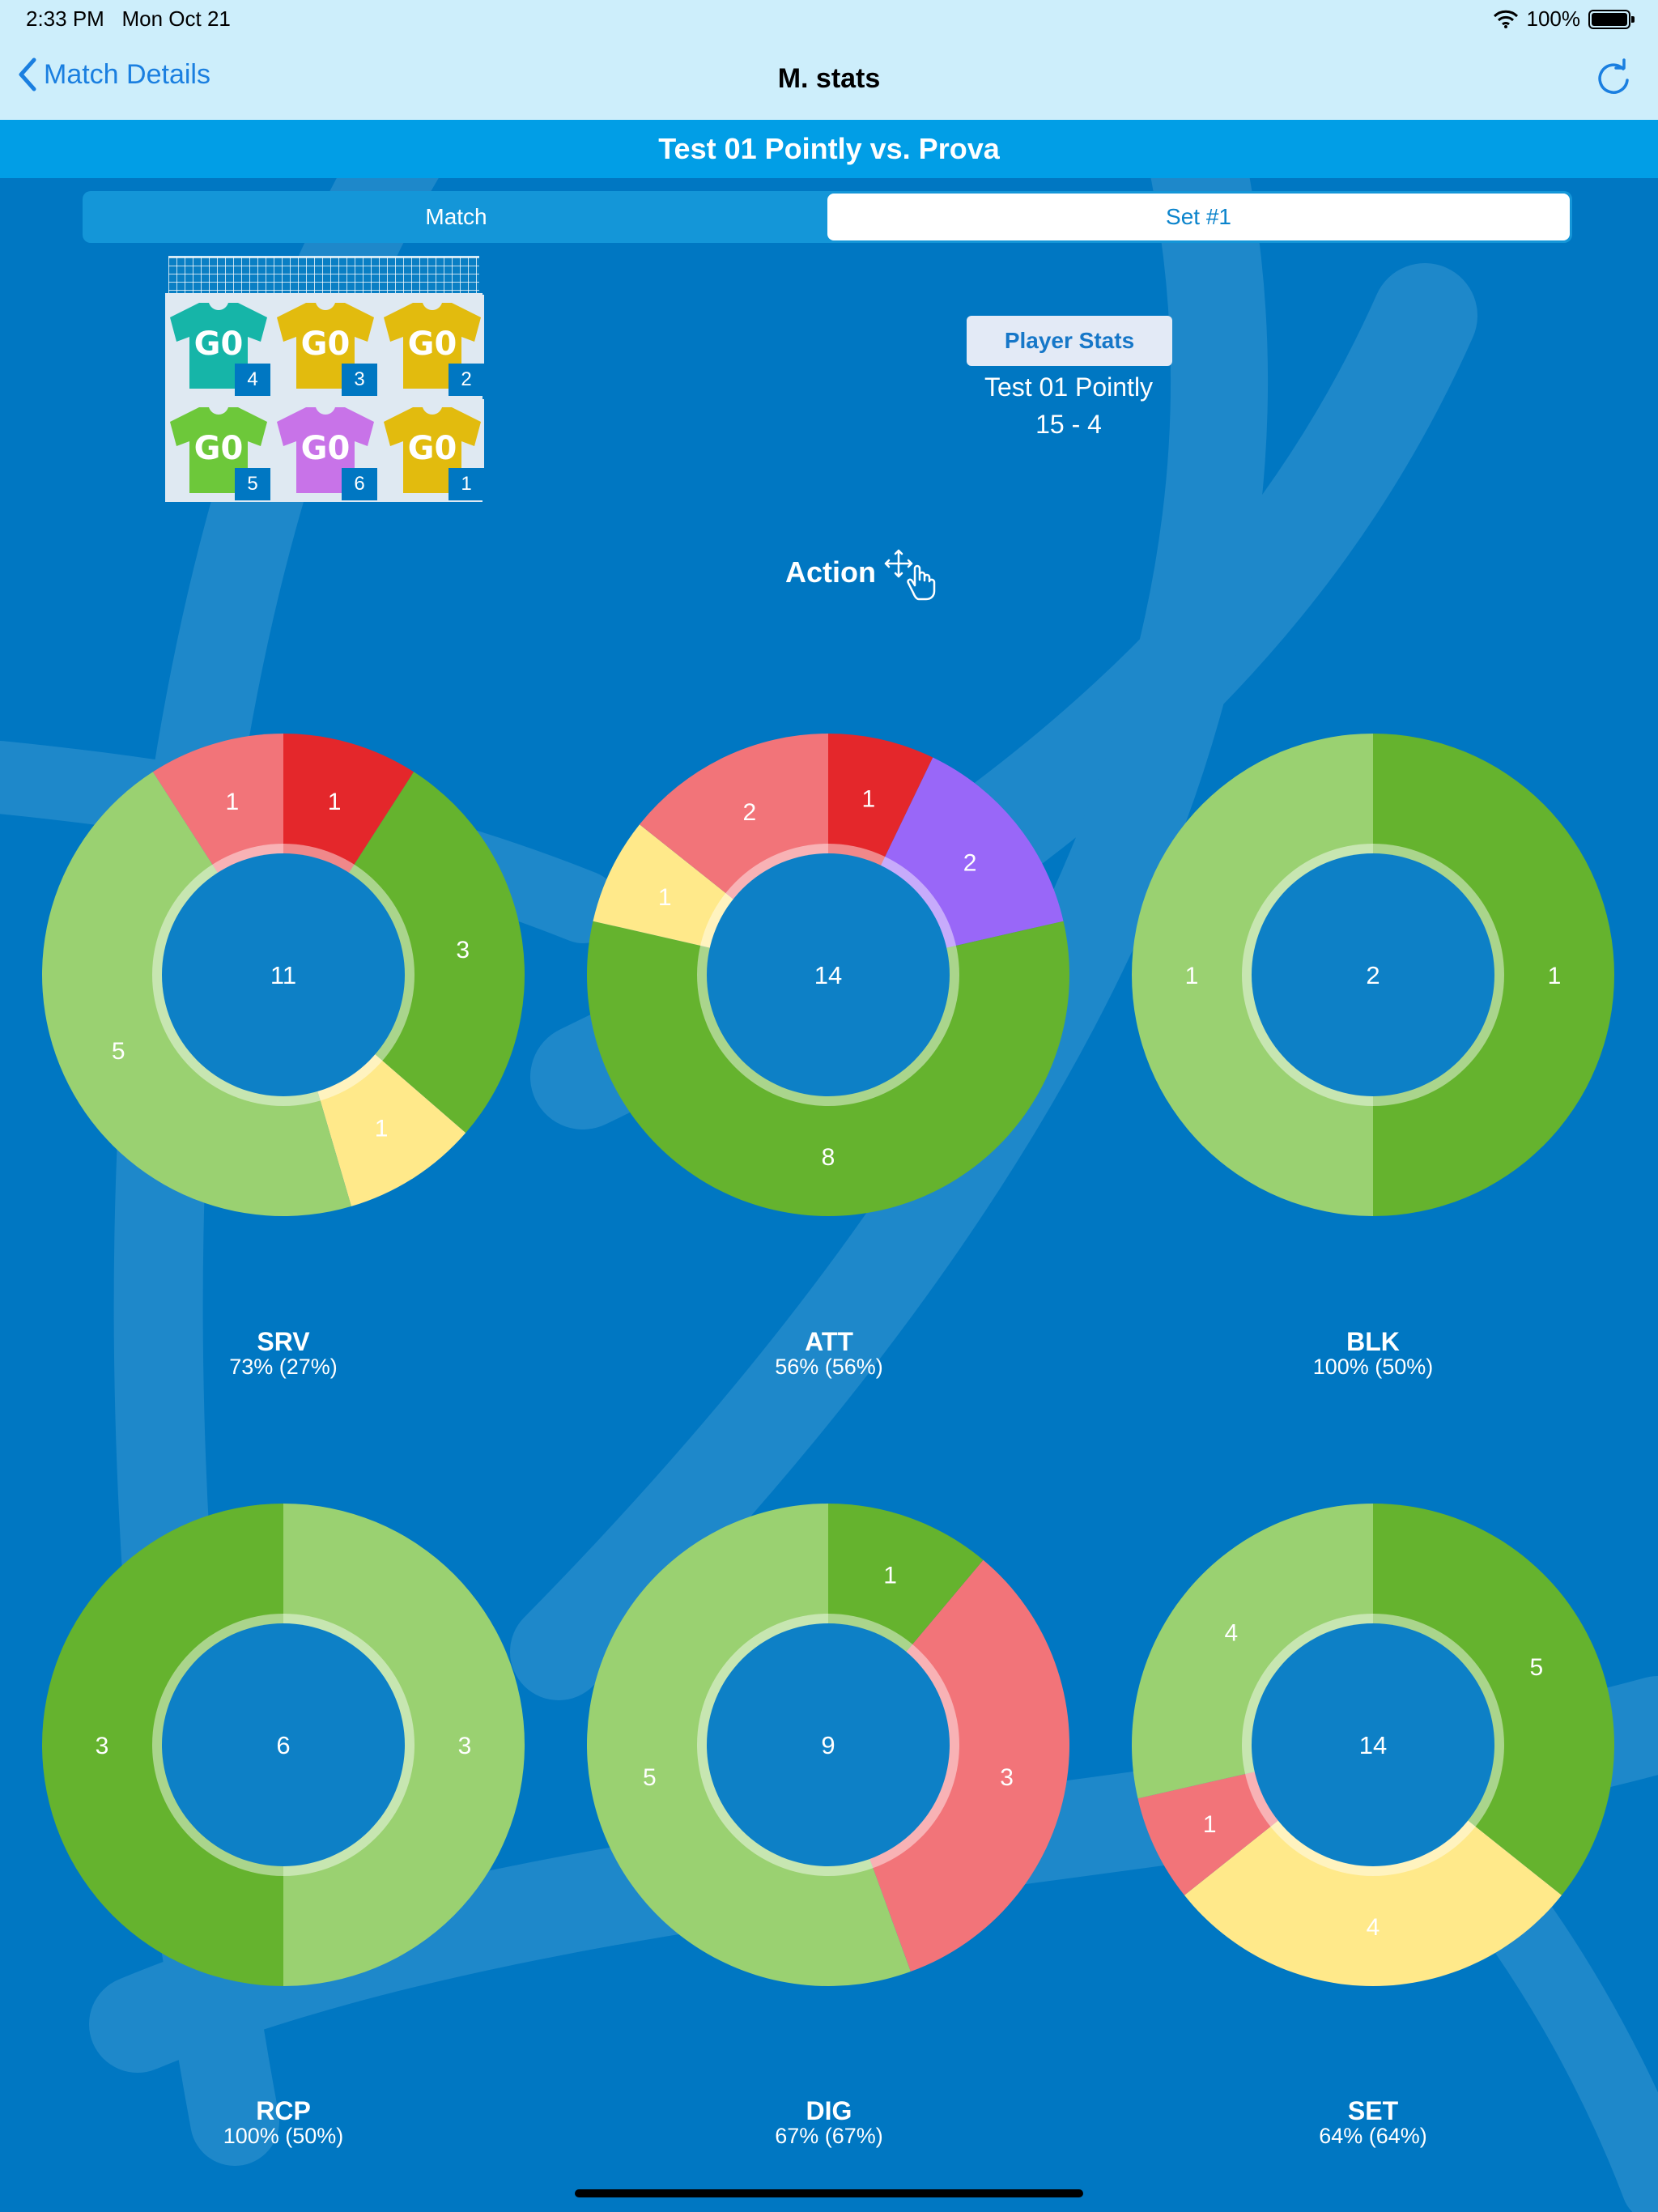 The image size is (1658, 2212). I want to click on dig-title: DIG, so click(829, 2111).